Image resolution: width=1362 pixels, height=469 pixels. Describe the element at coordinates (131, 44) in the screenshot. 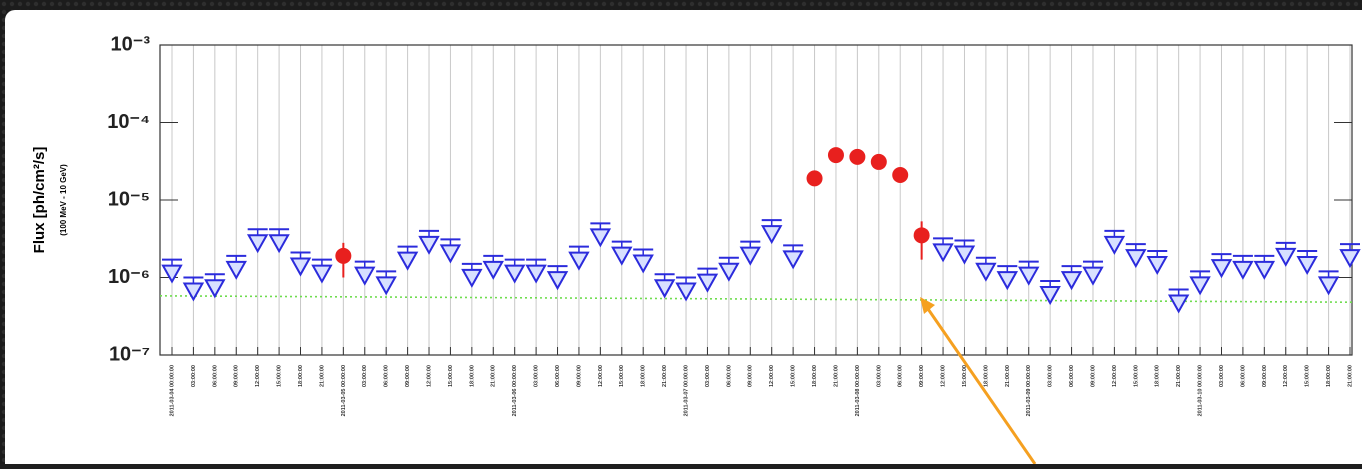

I see `y-tick-label: 10⁻³` at that location.